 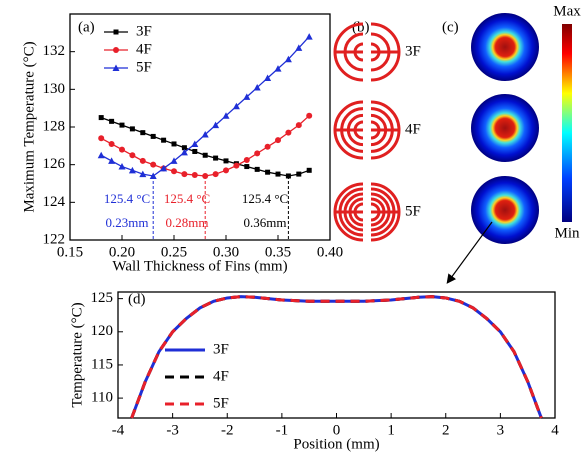 What do you see at coordinates (413, 129) in the screenshot?
I see `fin-label: 4F` at bounding box center [413, 129].